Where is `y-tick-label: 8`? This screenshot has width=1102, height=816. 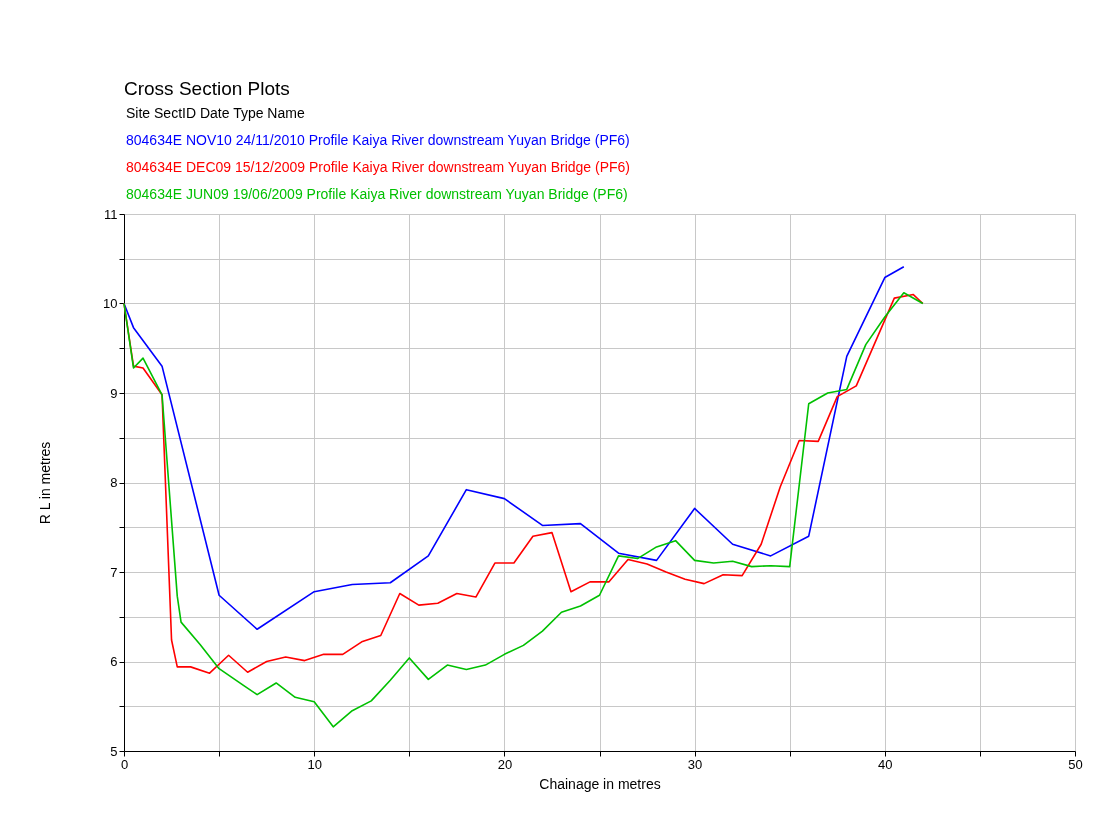 y-tick-label: 8 is located at coordinates (114, 482).